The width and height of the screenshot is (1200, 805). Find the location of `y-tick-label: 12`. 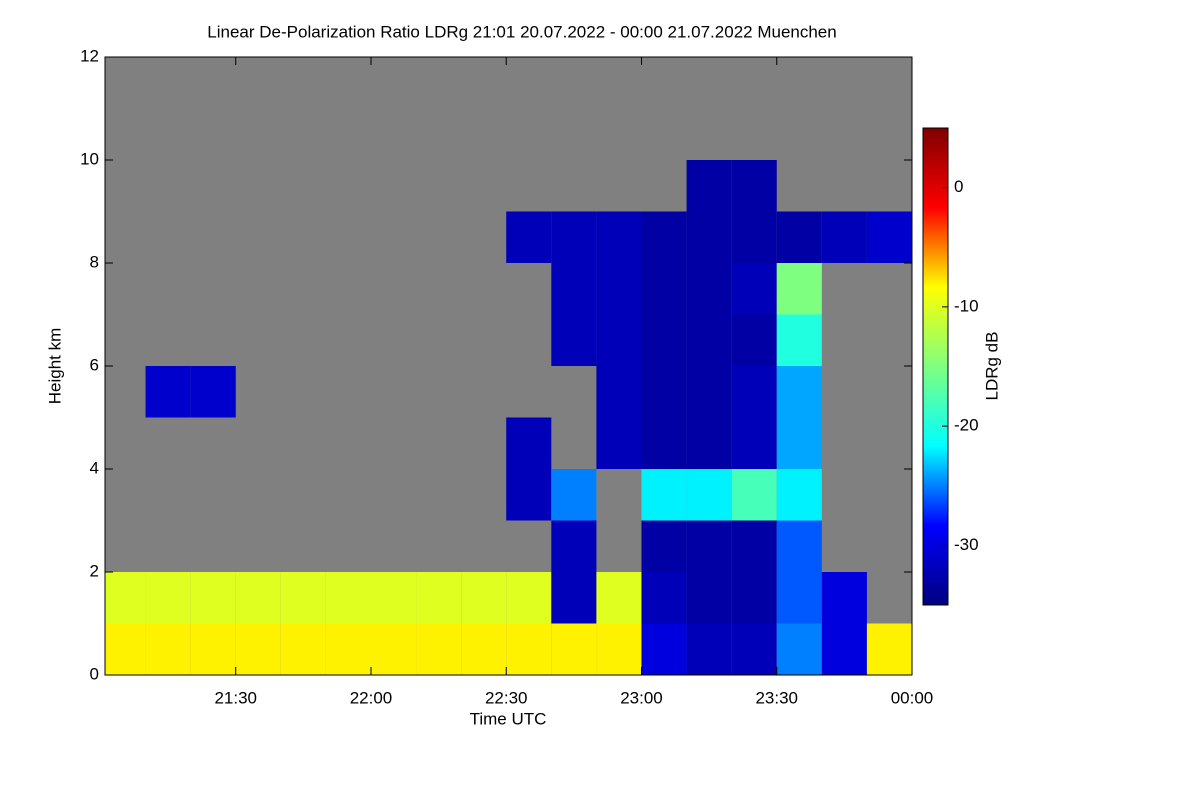

y-tick-label: 12 is located at coordinates (89, 55).